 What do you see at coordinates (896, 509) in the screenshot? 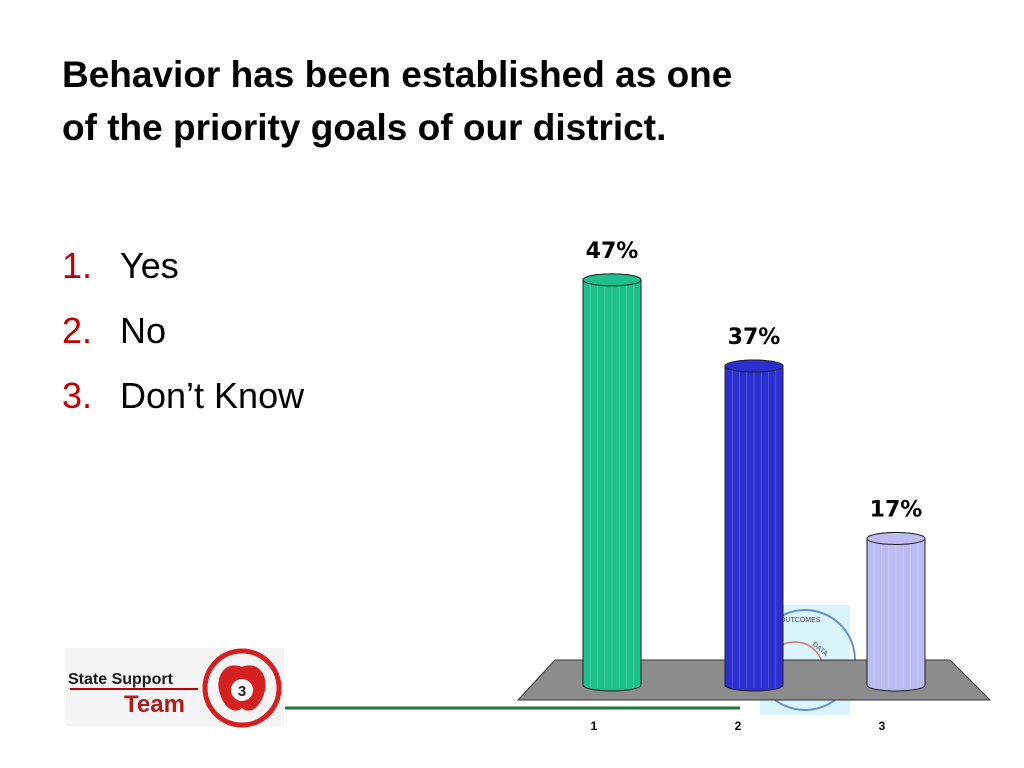
I see `value-label: 17%` at bounding box center [896, 509].